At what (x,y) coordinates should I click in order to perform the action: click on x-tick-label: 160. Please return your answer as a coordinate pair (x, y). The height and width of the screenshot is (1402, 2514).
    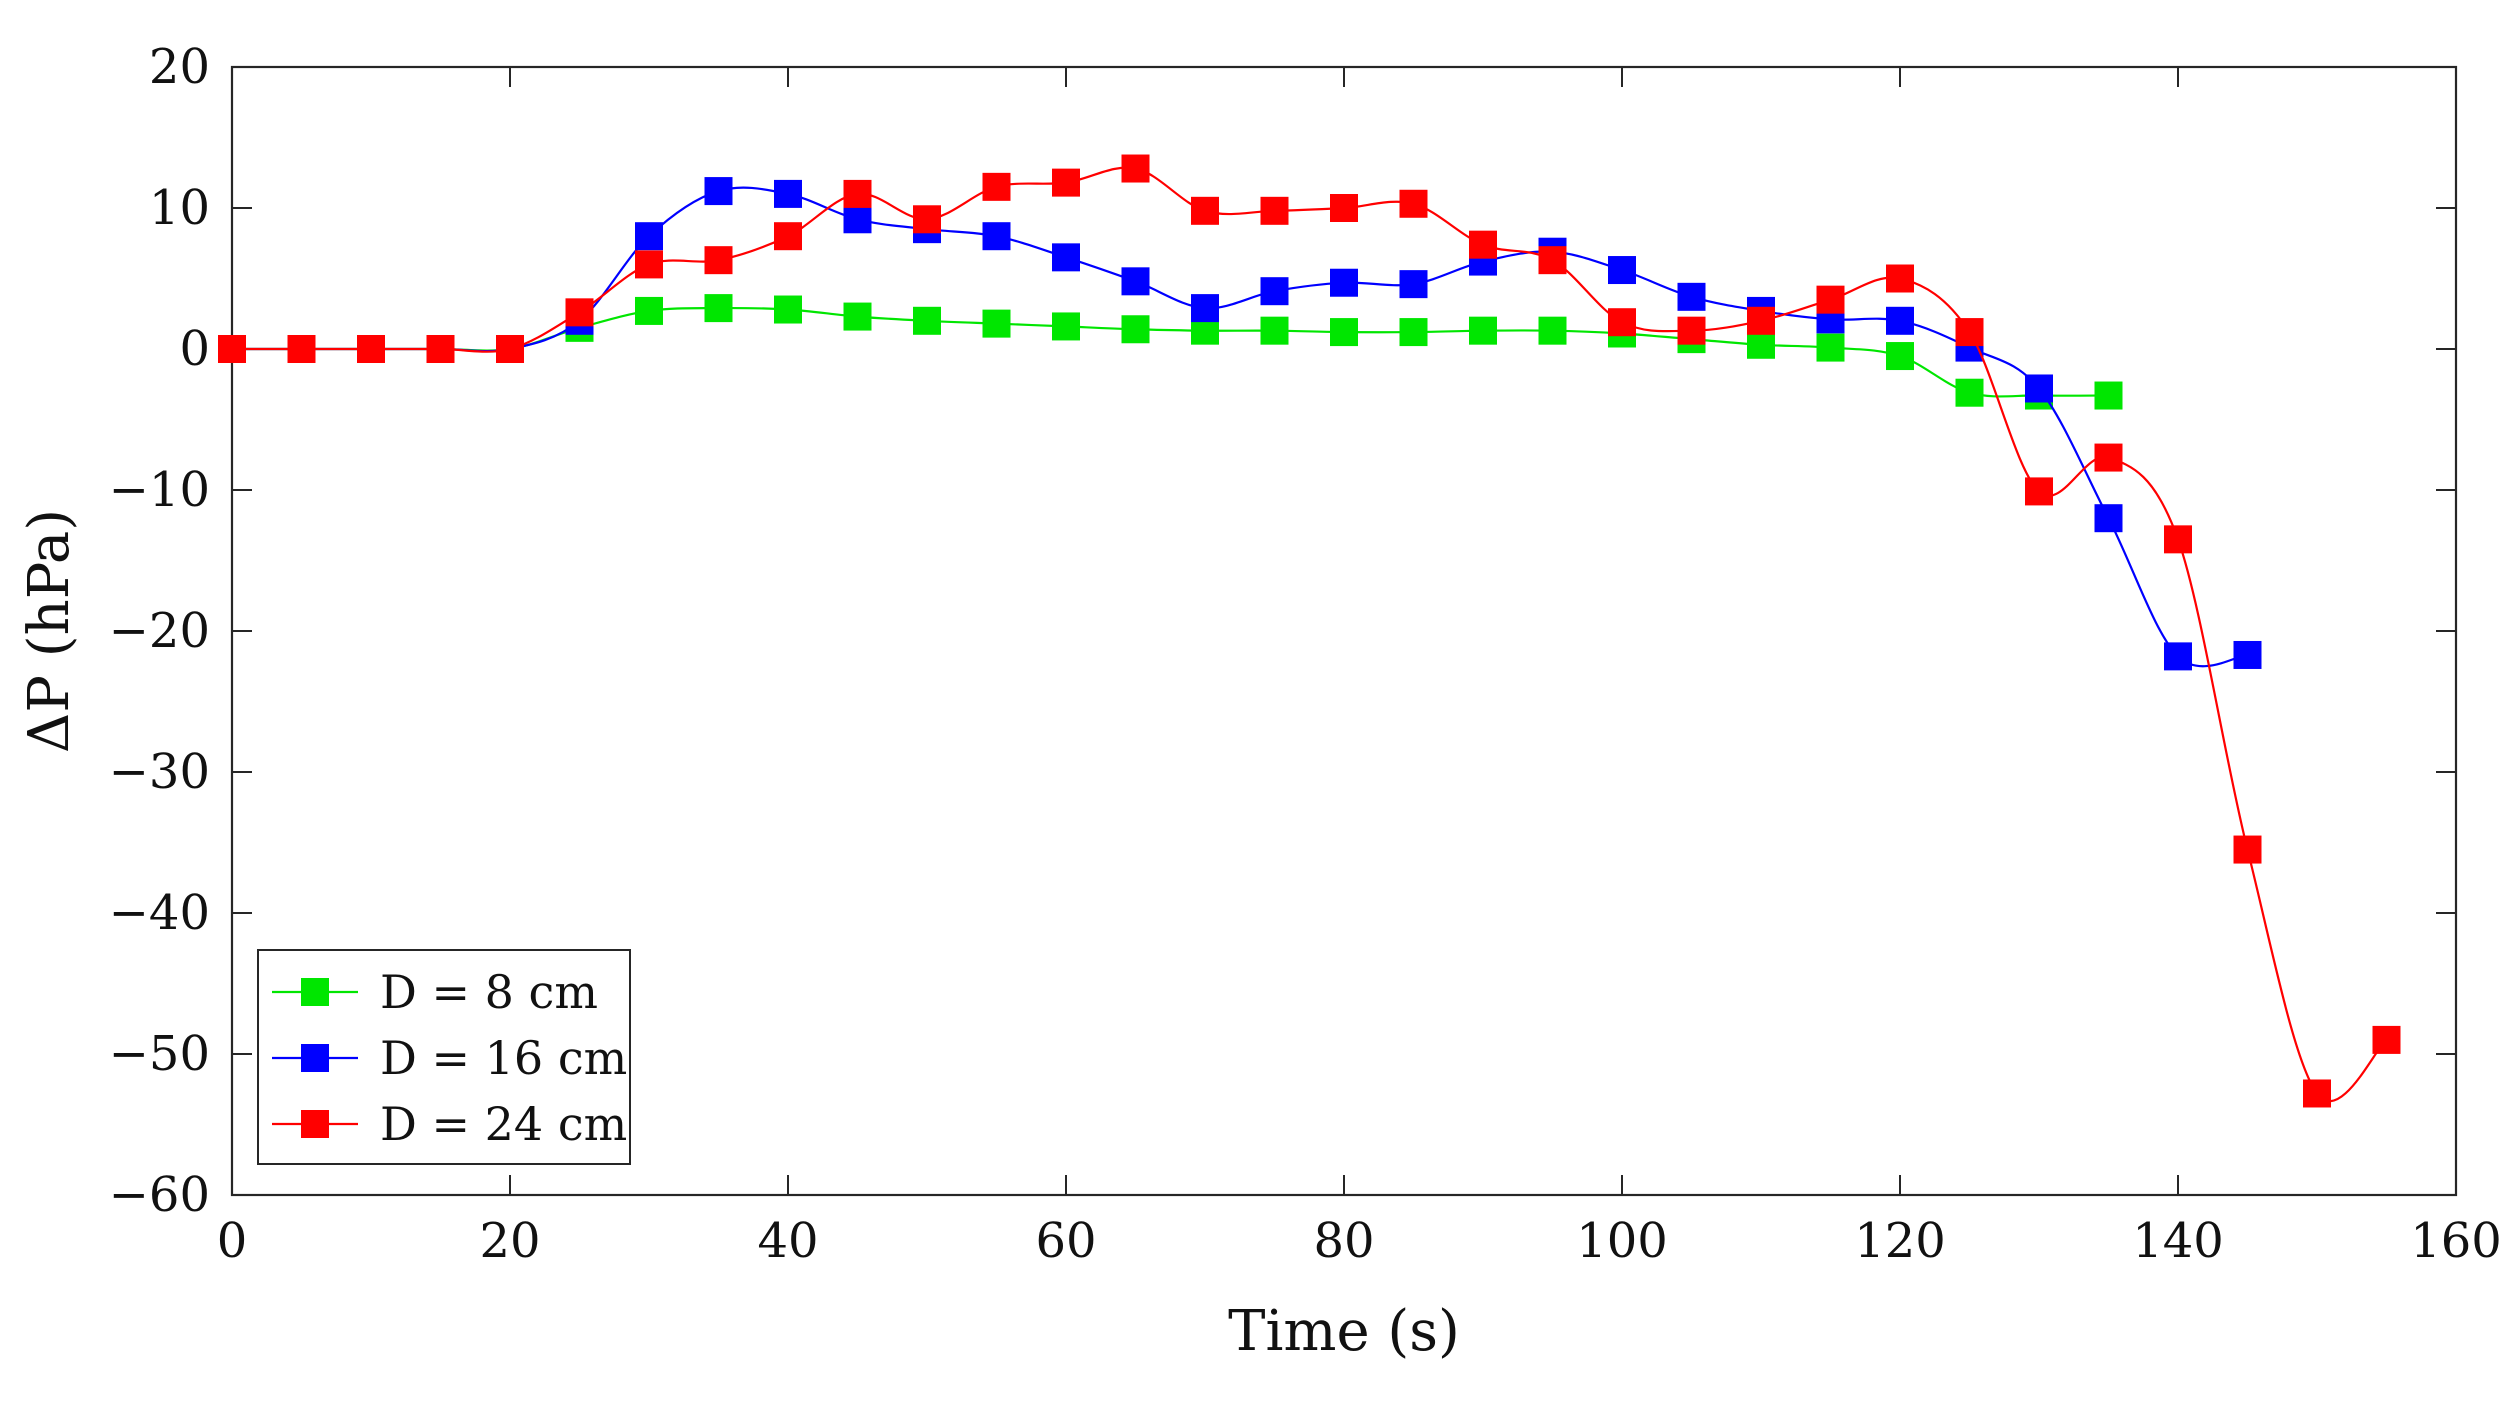
    Looking at the image, I should click on (2456, 1241).